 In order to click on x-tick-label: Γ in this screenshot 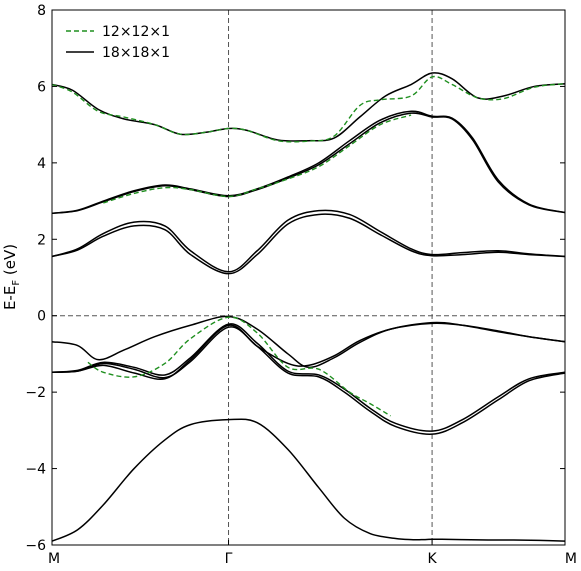, I will do `click(229, 559)`.